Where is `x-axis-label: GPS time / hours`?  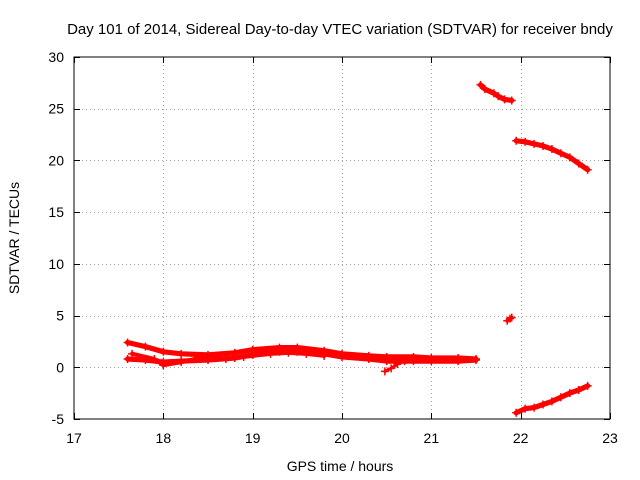
x-axis-label: GPS time / hours is located at coordinates (340, 466).